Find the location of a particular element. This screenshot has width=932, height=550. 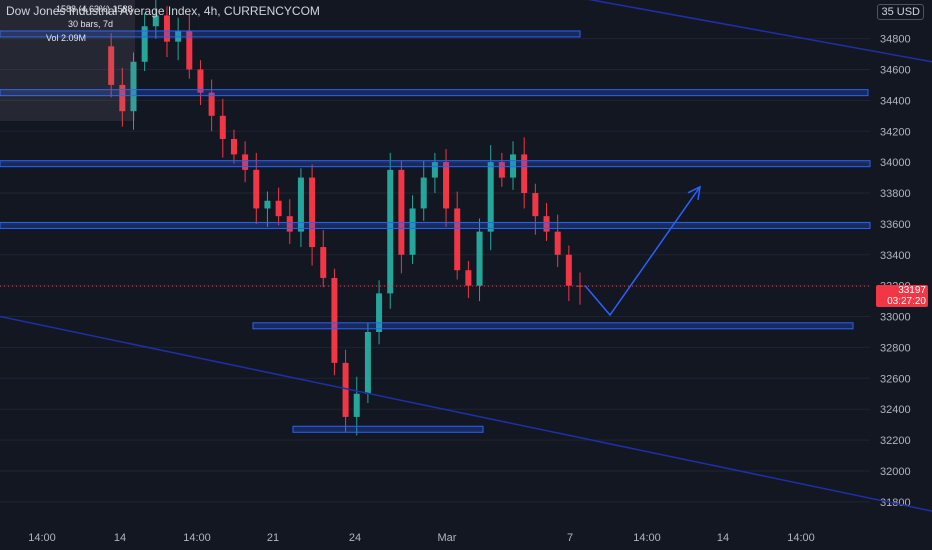

y-tick-label: 32200 is located at coordinates (895, 441).